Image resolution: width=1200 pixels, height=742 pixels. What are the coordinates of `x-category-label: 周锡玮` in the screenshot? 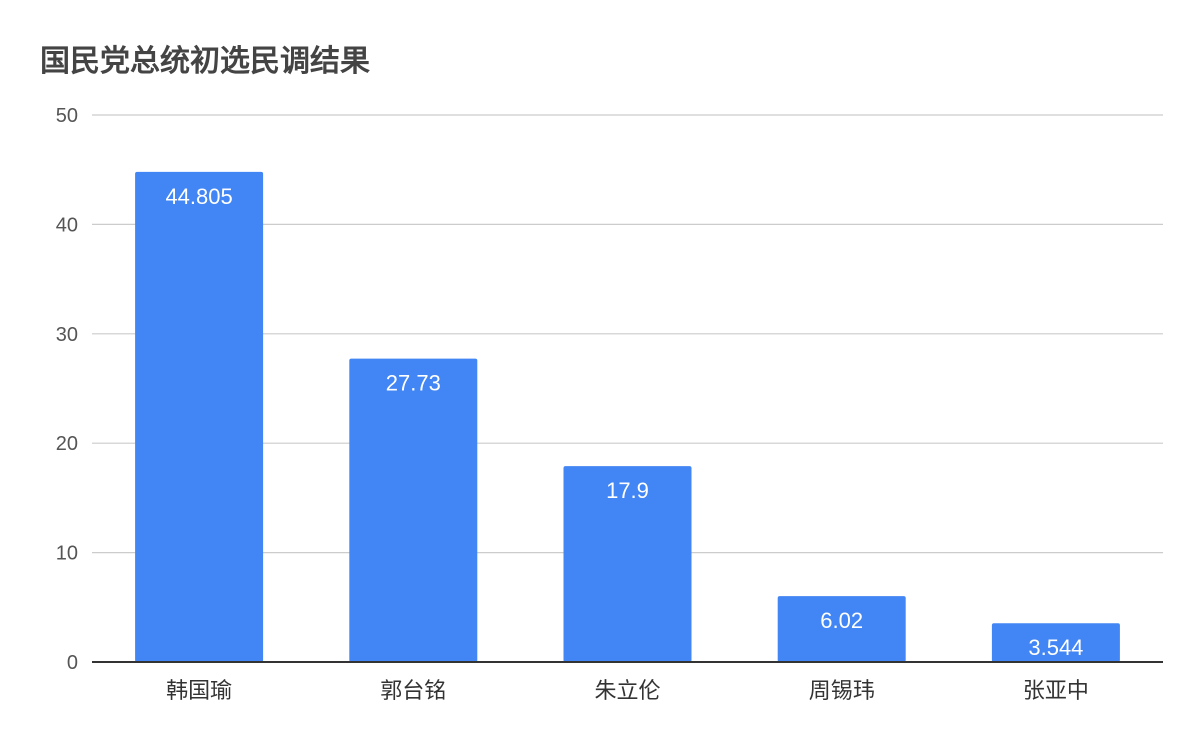 It's located at (842, 691).